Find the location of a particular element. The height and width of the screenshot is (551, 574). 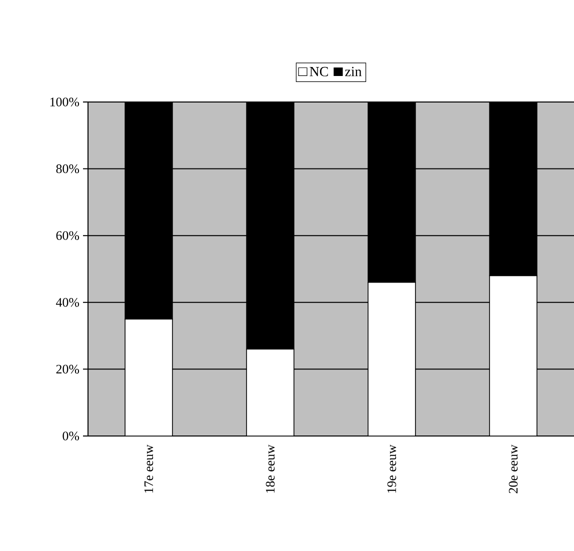

legend-label: zin is located at coordinates (353, 71).